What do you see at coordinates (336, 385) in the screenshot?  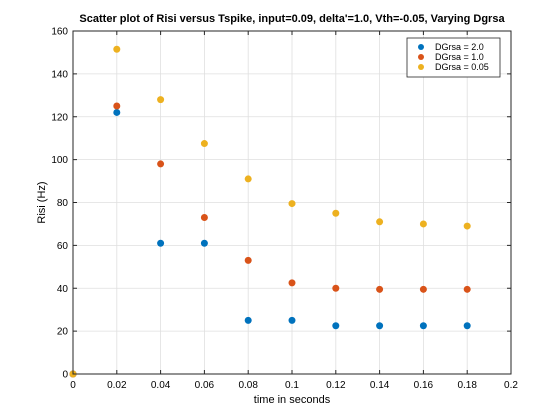 I see `x-tick-label: 0.12` at bounding box center [336, 385].